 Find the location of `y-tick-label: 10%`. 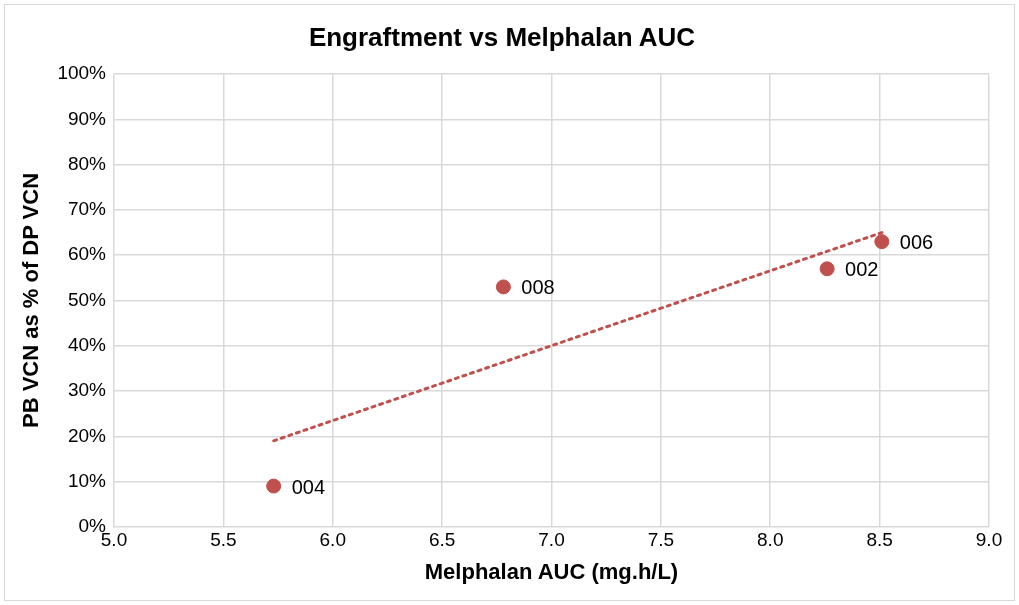

y-tick-label: 10% is located at coordinates (87, 480).